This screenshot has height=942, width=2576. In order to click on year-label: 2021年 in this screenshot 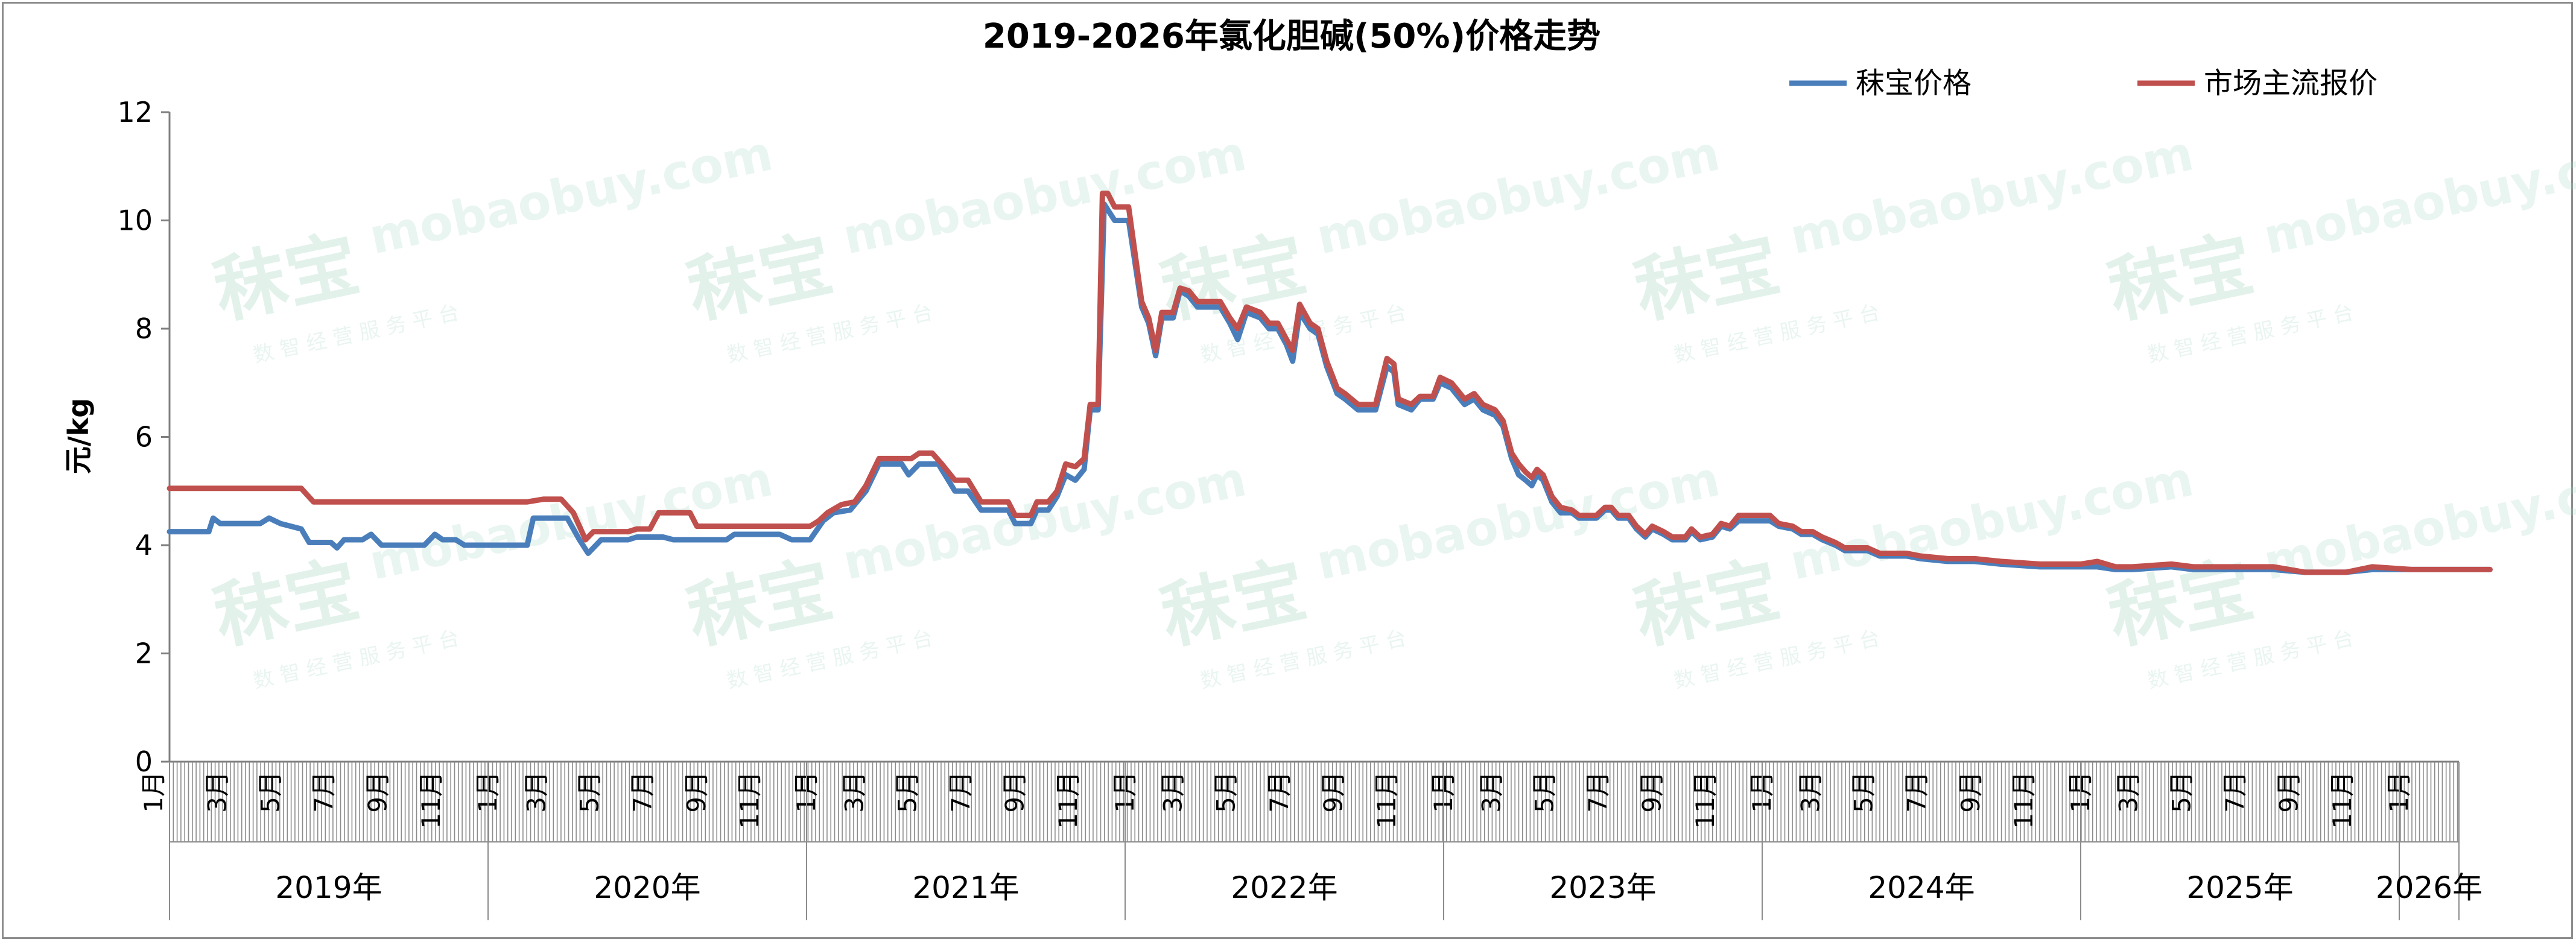, I will do `click(965, 887)`.